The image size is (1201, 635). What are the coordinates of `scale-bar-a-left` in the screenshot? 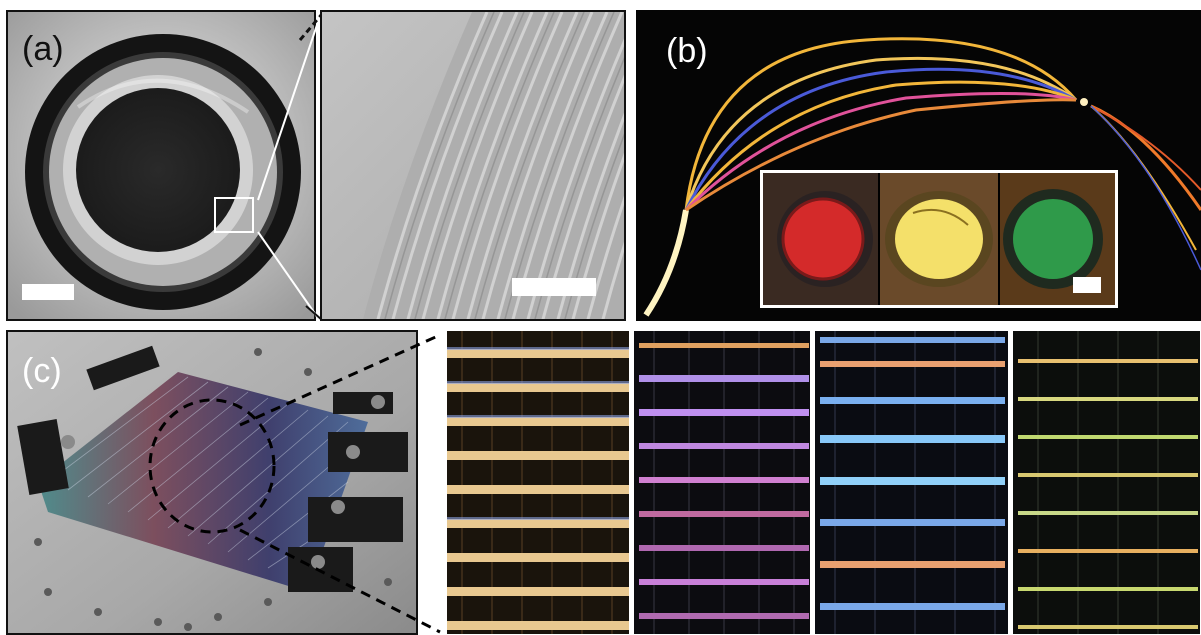 It's located at (48, 292).